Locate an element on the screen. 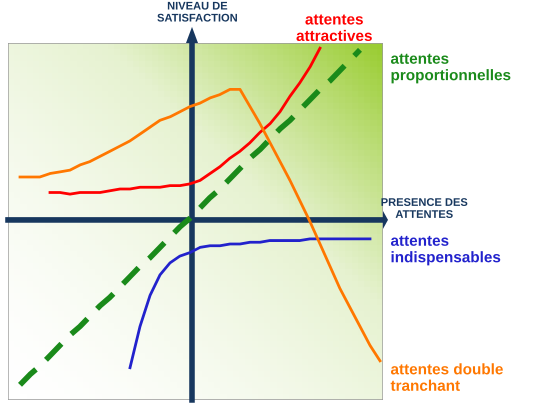 The width and height of the screenshot is (558, 405). series-label: attentes attractives is located at coordinates (334, 28).